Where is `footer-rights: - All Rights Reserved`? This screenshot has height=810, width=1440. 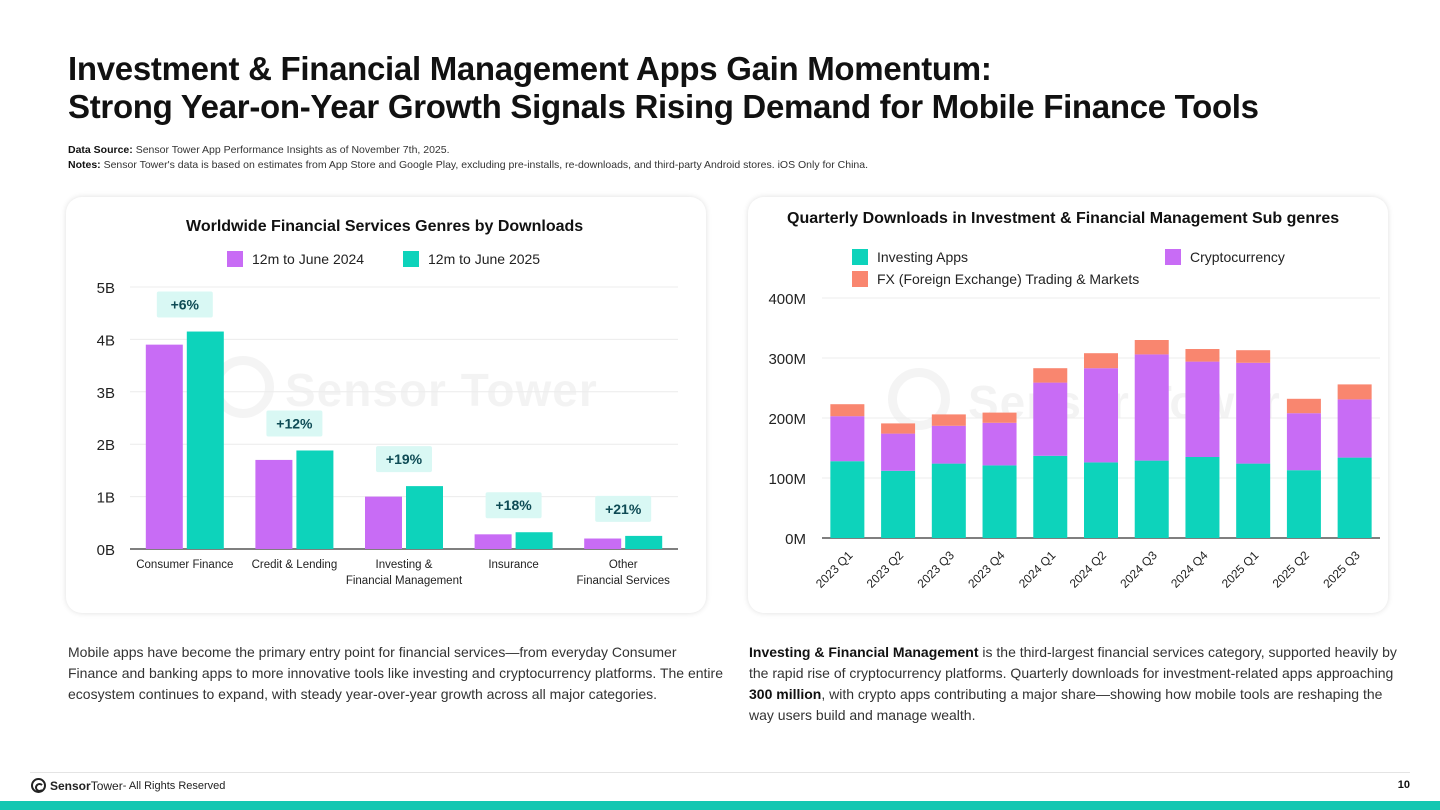 footer-rights: - All Rights Reserved is located at coordinates (174, 785).